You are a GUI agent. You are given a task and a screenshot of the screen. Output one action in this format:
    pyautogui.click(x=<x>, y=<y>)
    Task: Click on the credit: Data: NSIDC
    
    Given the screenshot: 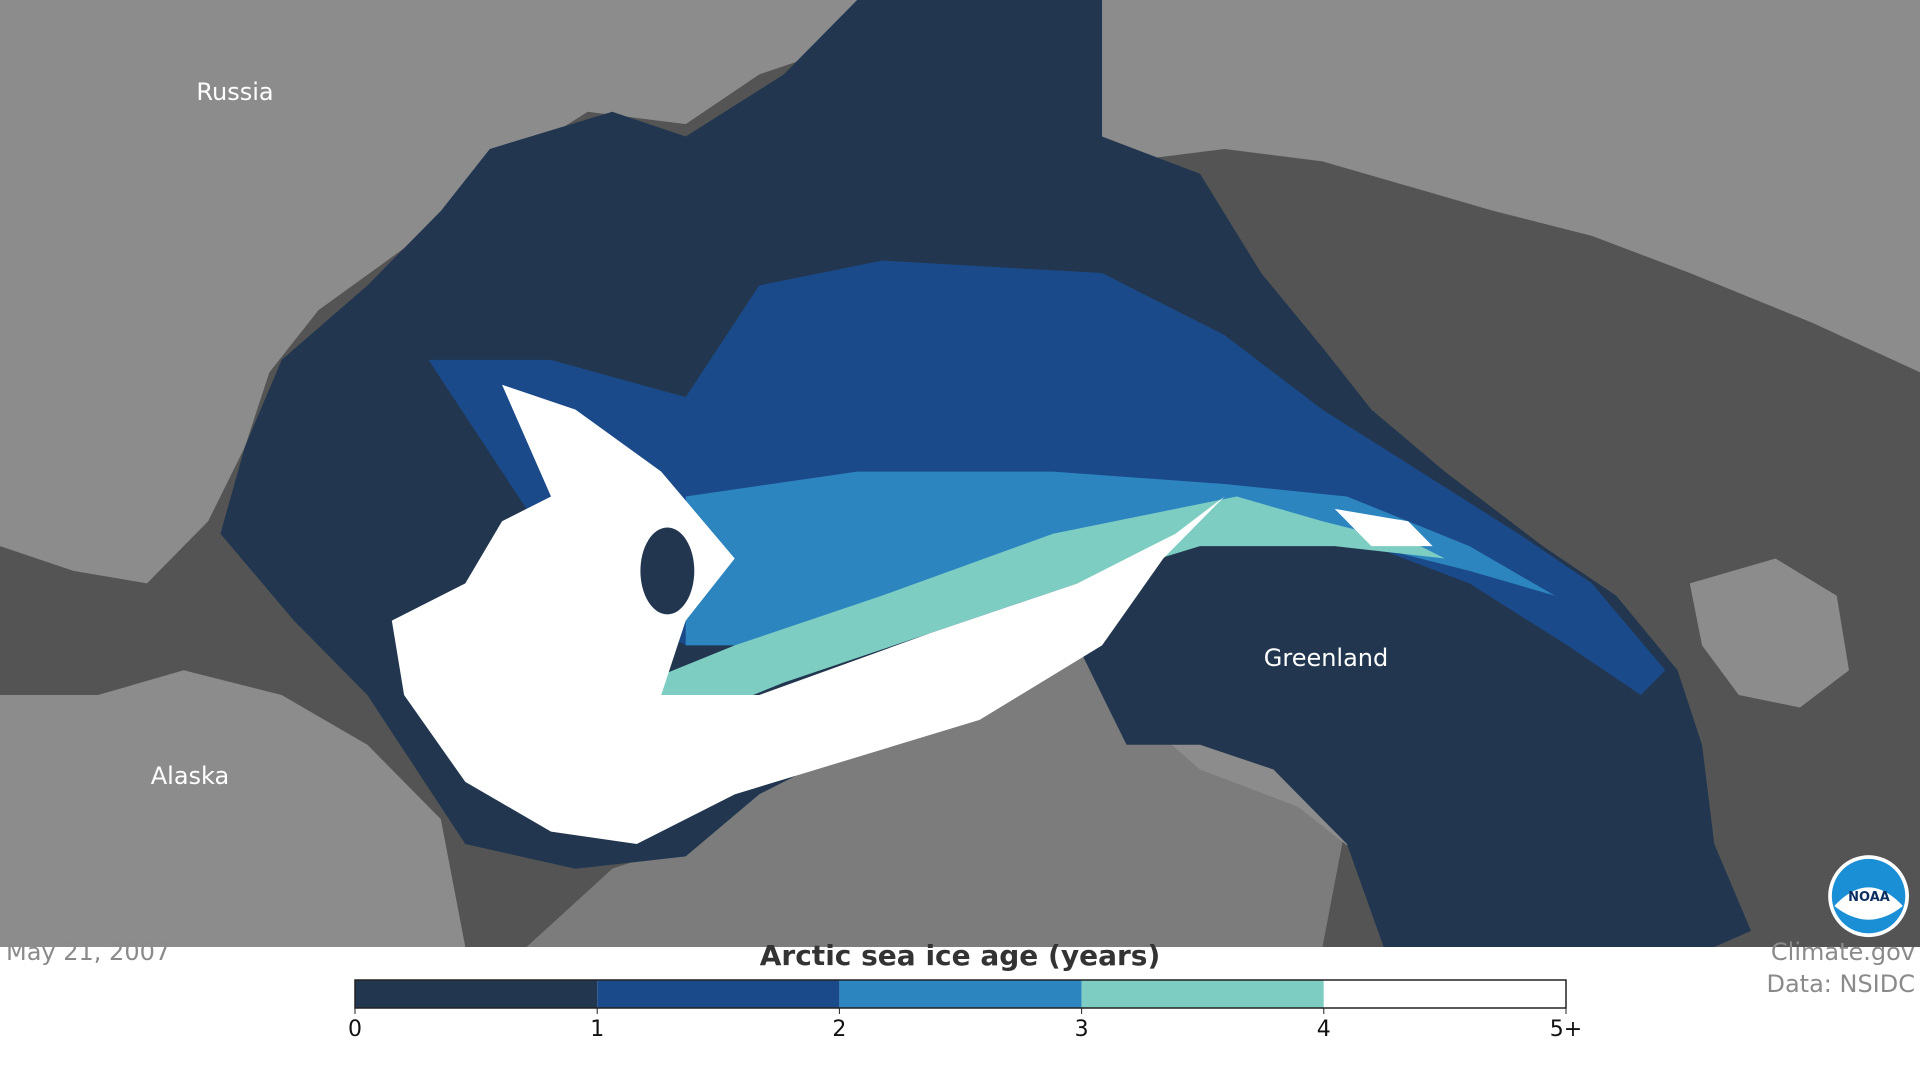 What is the action you would take?
    pyautogui.click(x=1840, y=984)
    